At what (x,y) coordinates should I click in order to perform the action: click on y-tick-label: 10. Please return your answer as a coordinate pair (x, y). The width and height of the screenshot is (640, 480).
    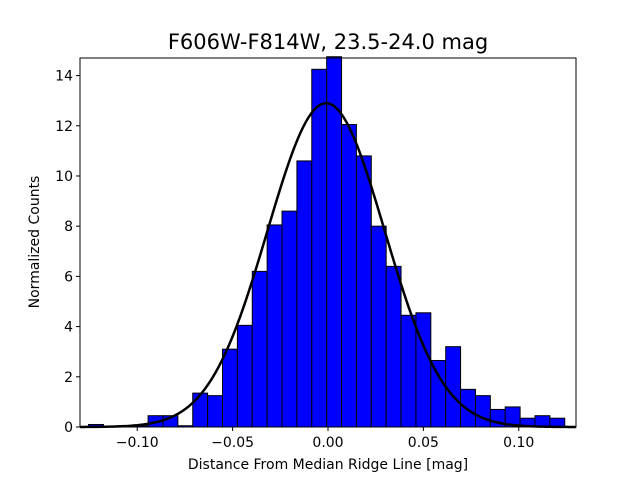
    Looking at the image, I should click on (64, 177).